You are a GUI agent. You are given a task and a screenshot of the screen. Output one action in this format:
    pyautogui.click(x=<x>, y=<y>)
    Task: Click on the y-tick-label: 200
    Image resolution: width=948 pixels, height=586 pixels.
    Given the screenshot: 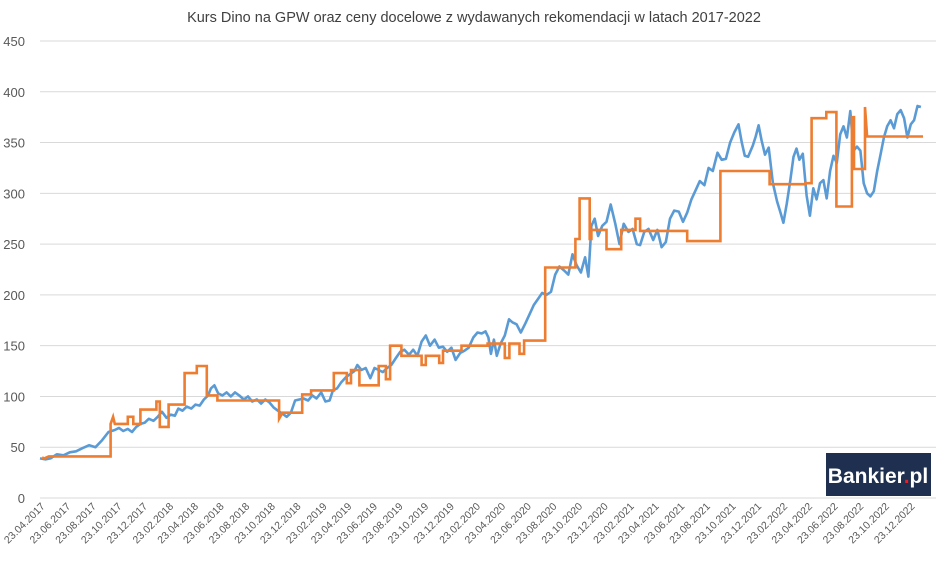 What is the action you would take?
    pyautogui.click(x=14, y=295)
    